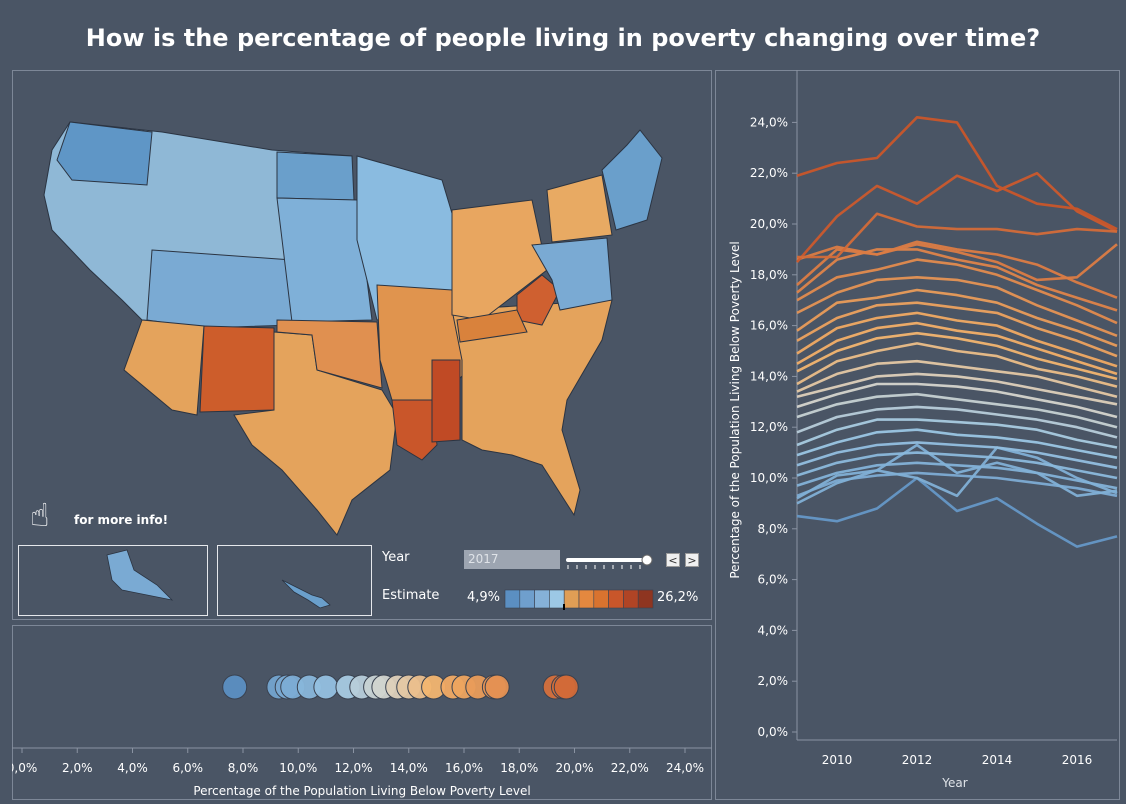 Image resolution: width=1126 pixels, height=804 pixels. What do you see at coordinates (396, 557) in the screenshot?
I see `year-label: Year` at bounding box center [396, 557].